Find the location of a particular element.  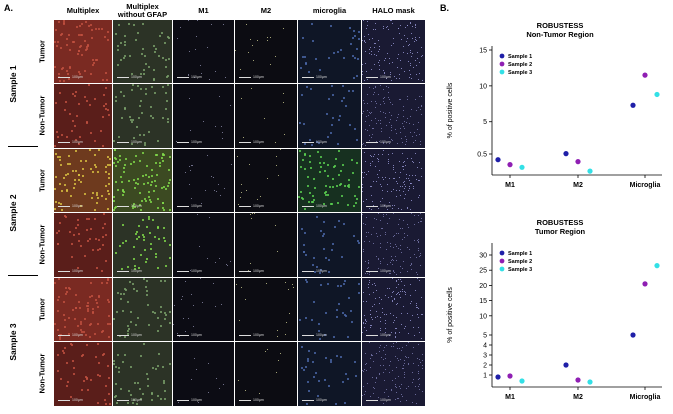

data-point is located at coordinates (657, 266).